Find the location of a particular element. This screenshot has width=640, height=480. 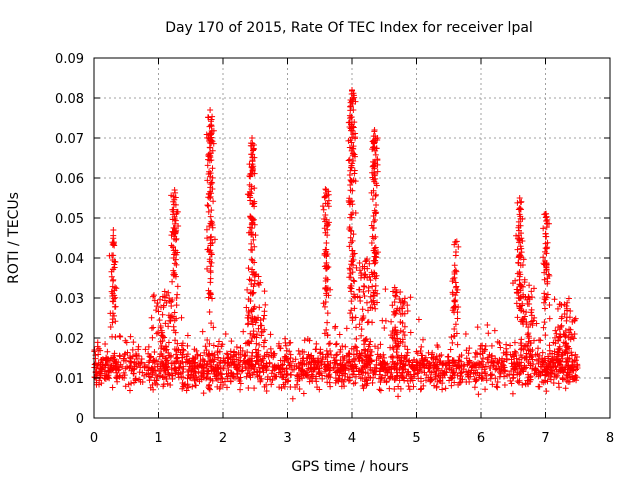

y-tick-label: 0.07 is located at coordinates (69, 139).